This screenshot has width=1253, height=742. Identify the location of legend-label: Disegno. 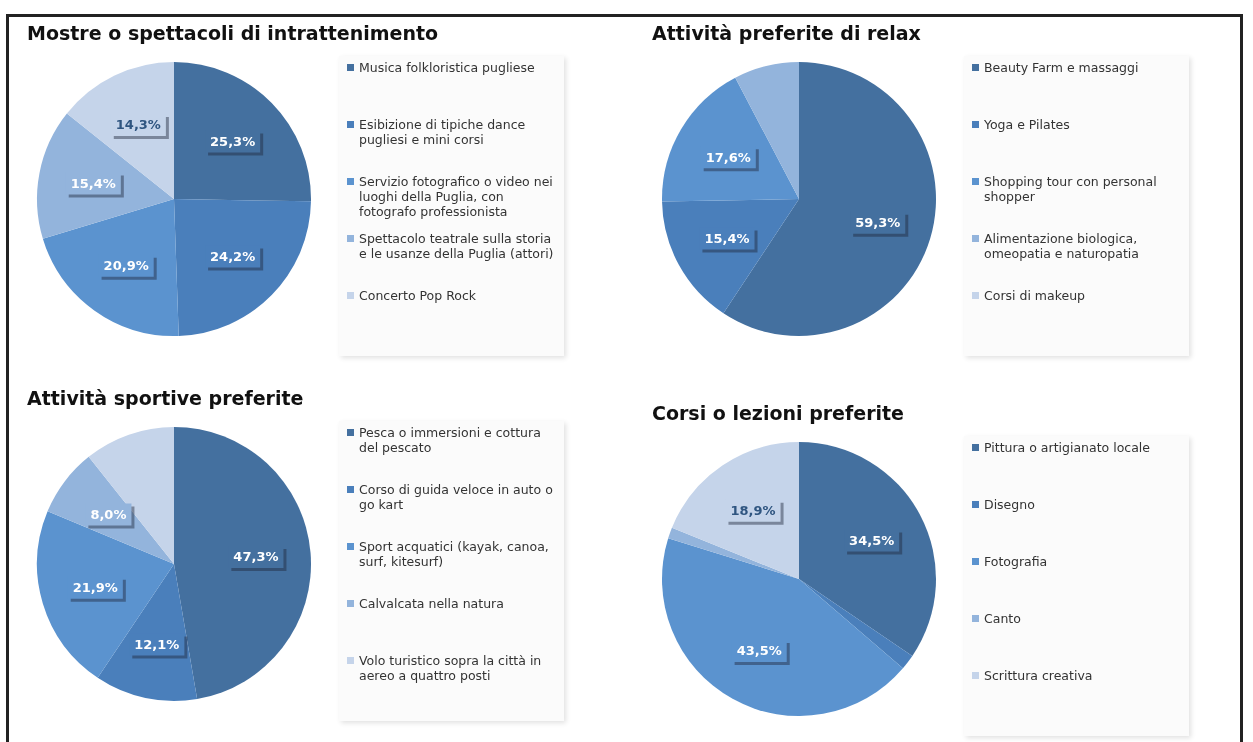
(1009, 504).